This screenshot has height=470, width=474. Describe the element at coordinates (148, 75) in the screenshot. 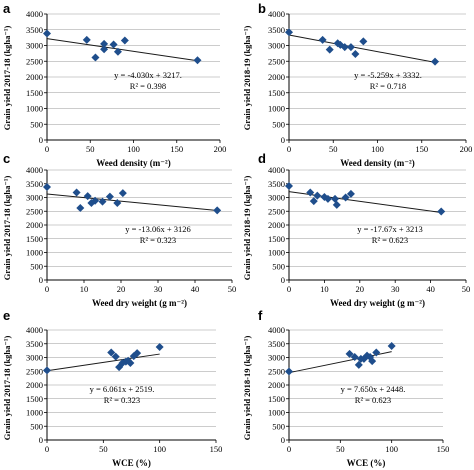

I see `regression-equation: y = -4.030x + 3217.` at that location.